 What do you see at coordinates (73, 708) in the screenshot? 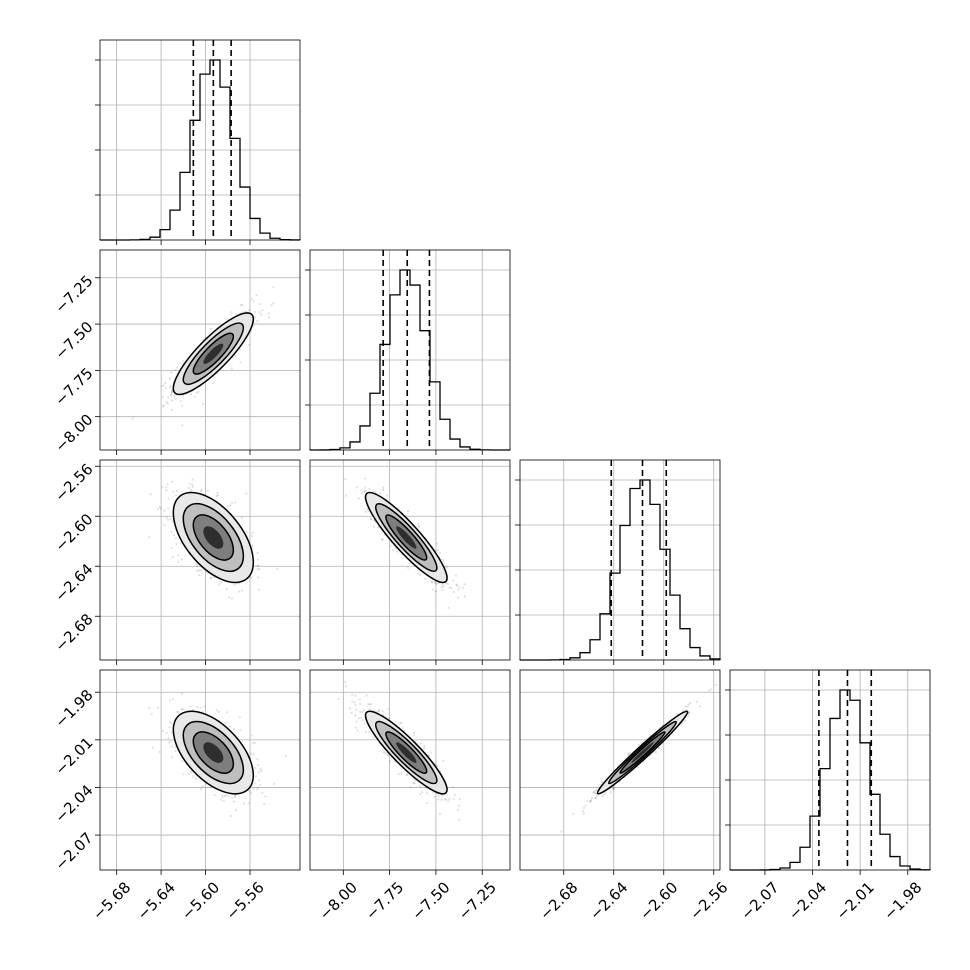
I see `y-tick-label: −1.98` at bounding box center [73, 708].